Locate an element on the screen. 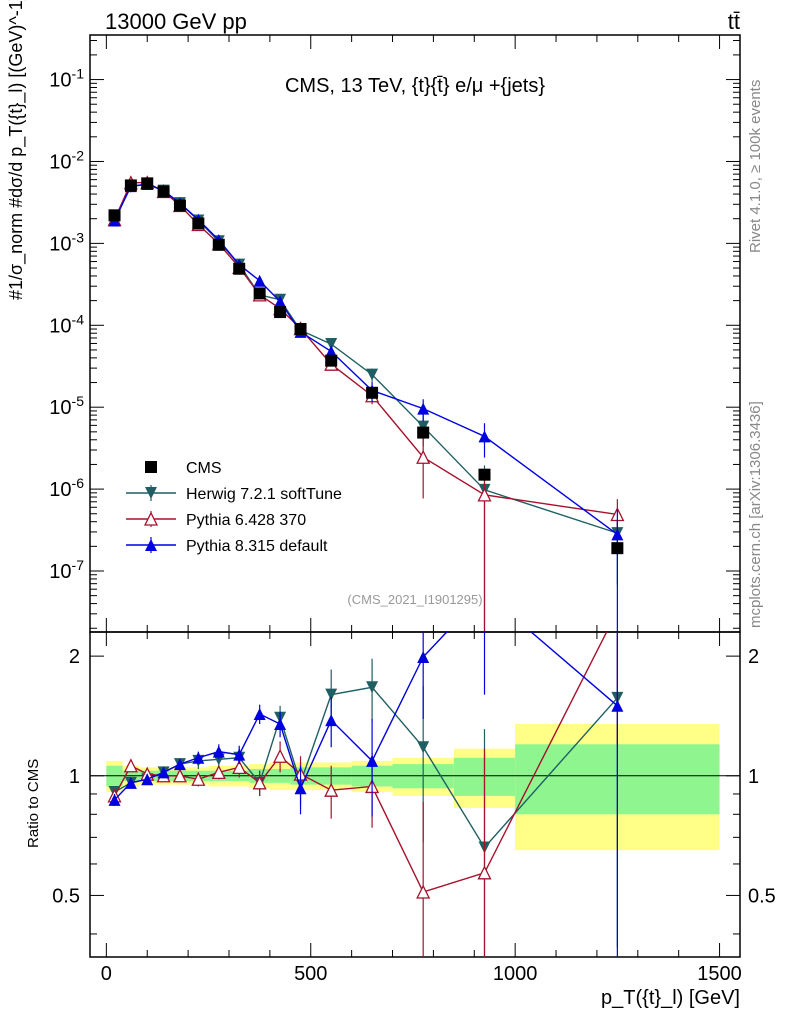 The height and width of the screenshot is (1024, 786). x-tick-label: 1500 is located at coordinates (719, 974).